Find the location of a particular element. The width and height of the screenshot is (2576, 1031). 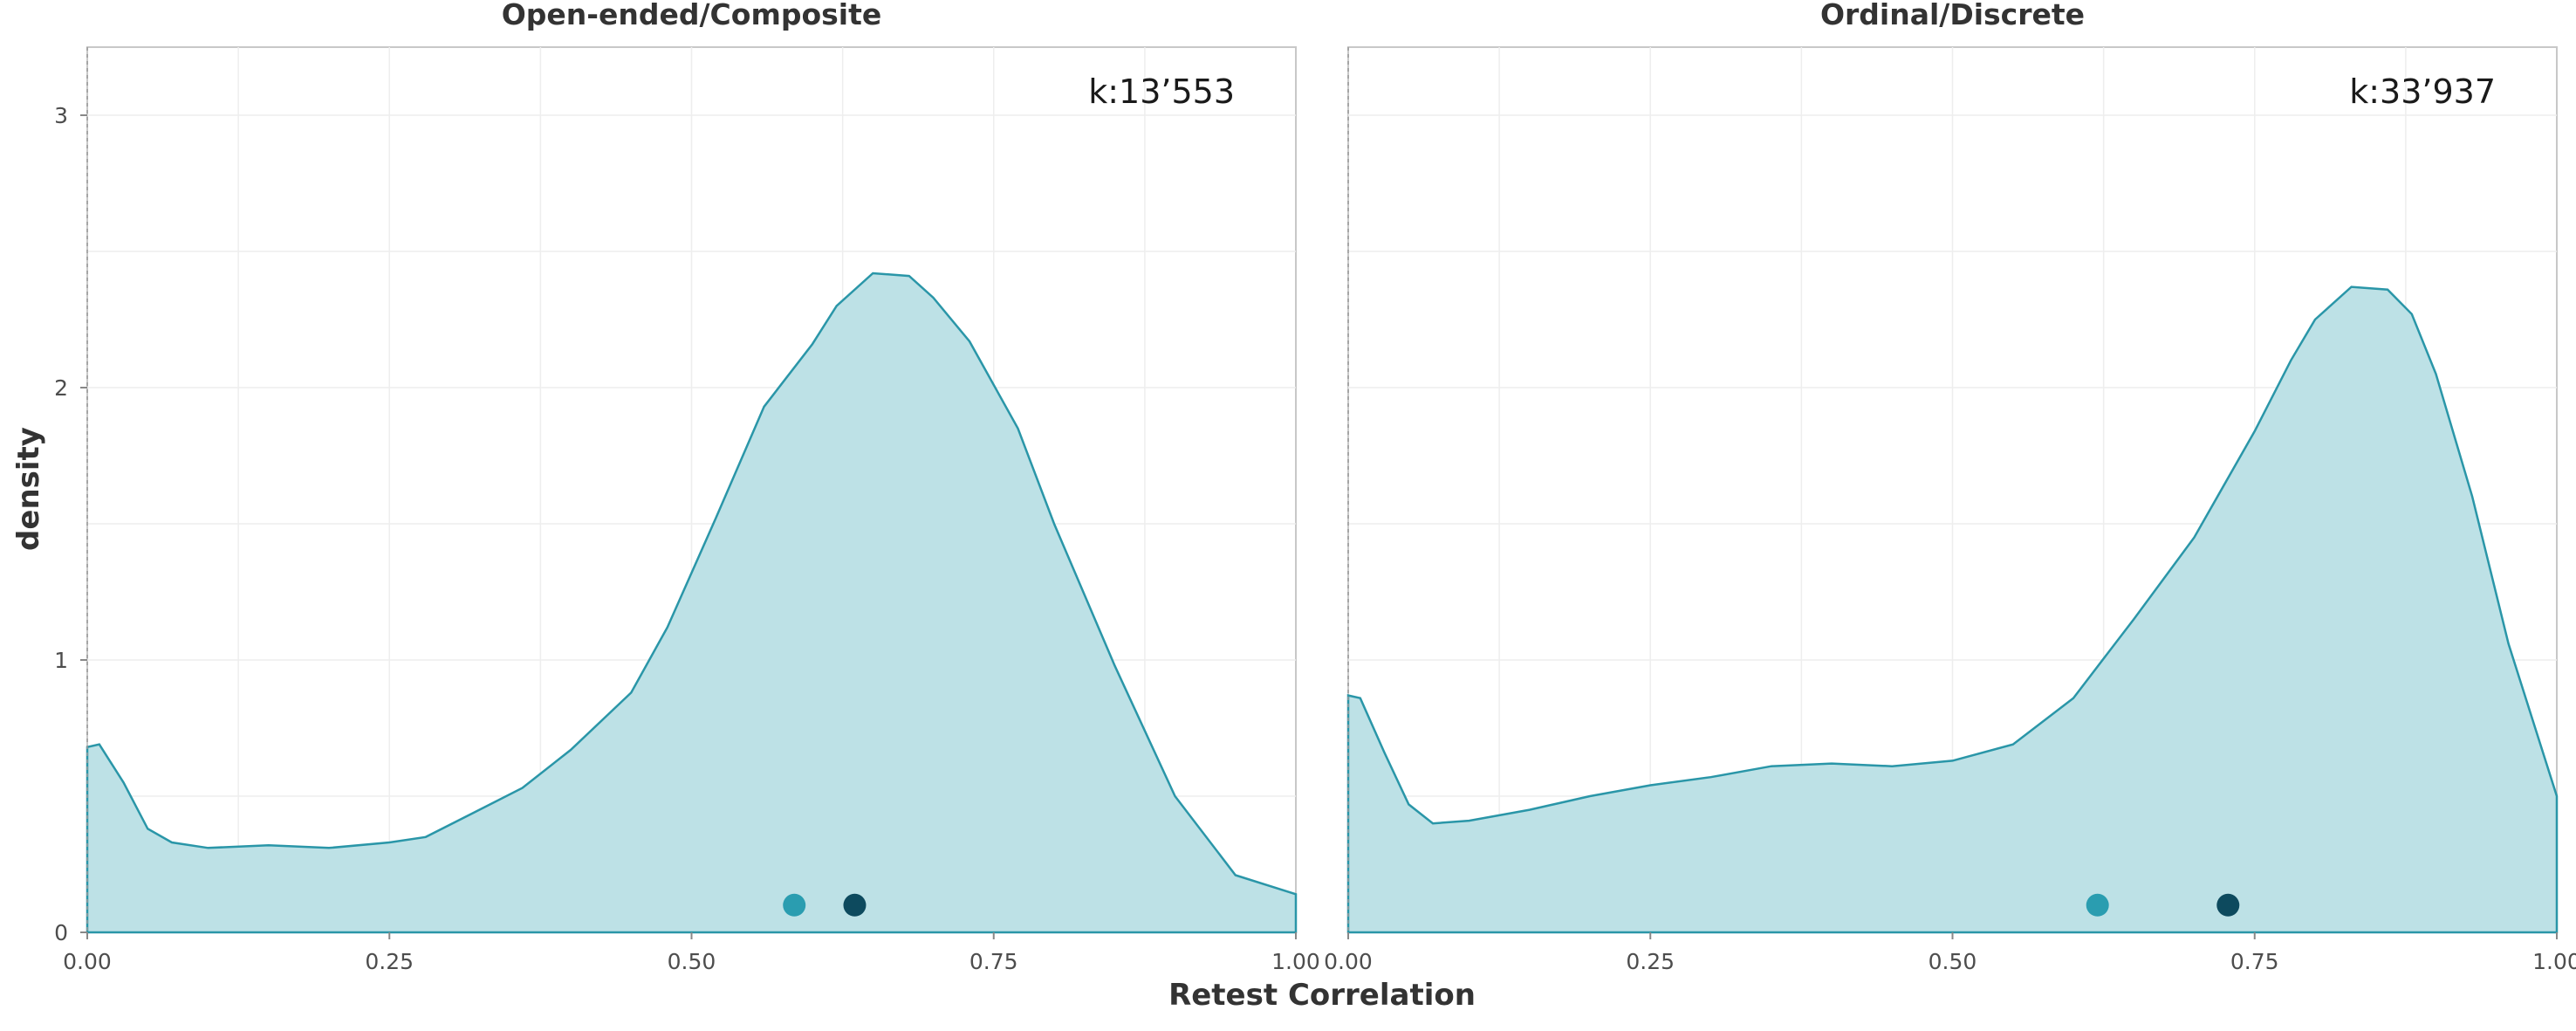

y-tick-label: 2 is located at coordinates (61, 388).